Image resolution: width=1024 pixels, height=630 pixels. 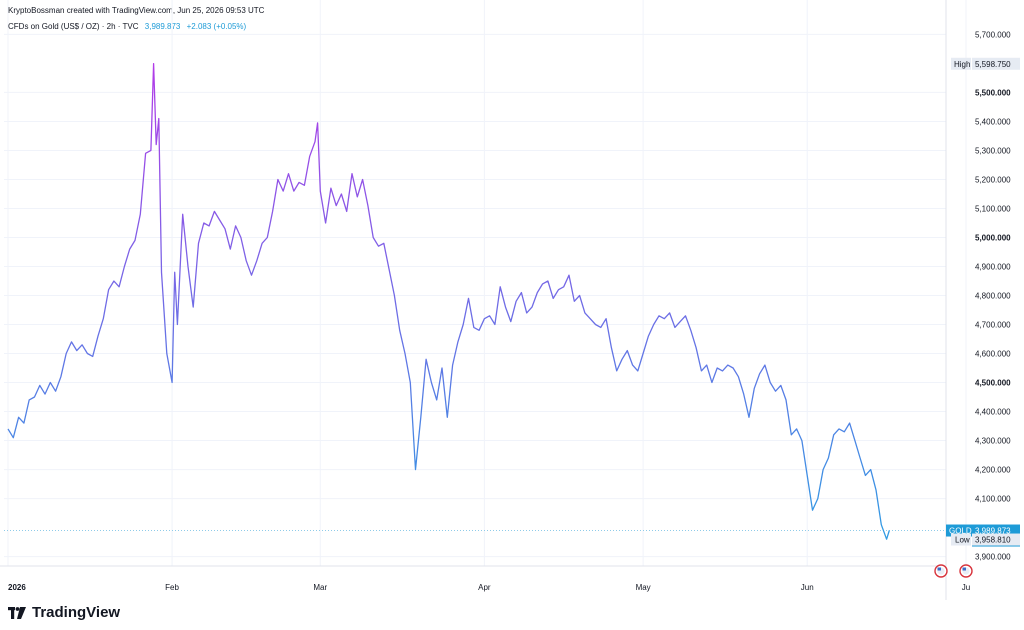 I want to click on y-tick-label: 4,700.000, so click(x=993, y=325).